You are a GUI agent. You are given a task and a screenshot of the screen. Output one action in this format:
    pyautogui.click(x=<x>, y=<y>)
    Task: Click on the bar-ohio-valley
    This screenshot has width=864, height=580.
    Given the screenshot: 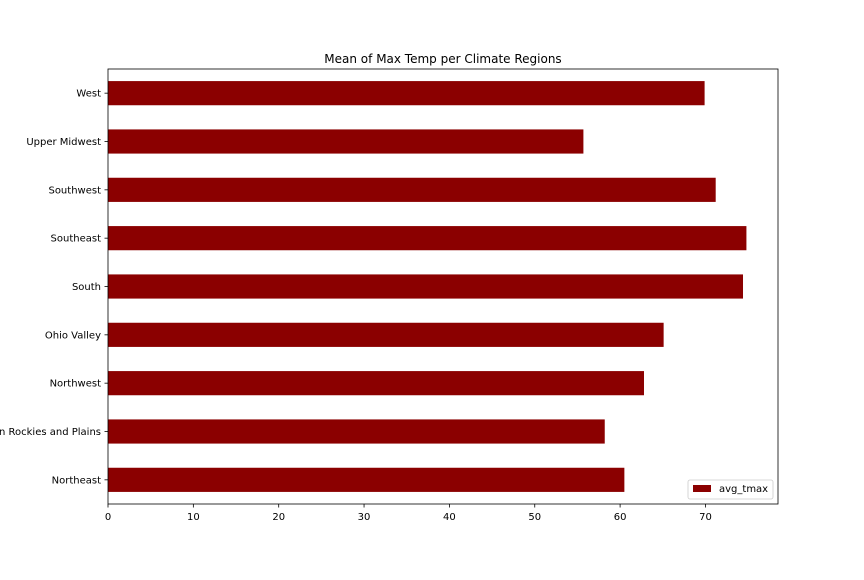 What is the action you would take?
    pyautogui.click(x=386, y=334)
    